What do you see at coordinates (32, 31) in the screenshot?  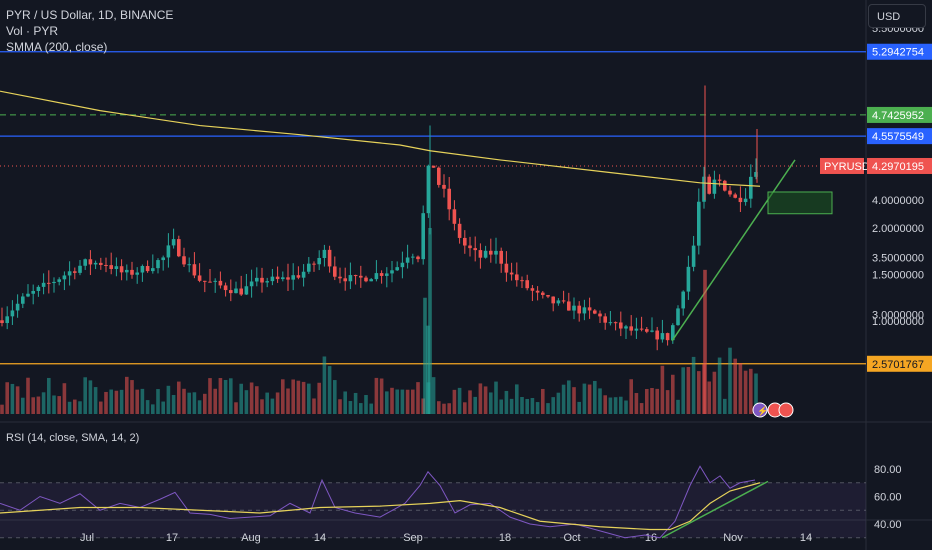 I see `volume-legend: Vol · PYR` at bounding box center [32, 31].